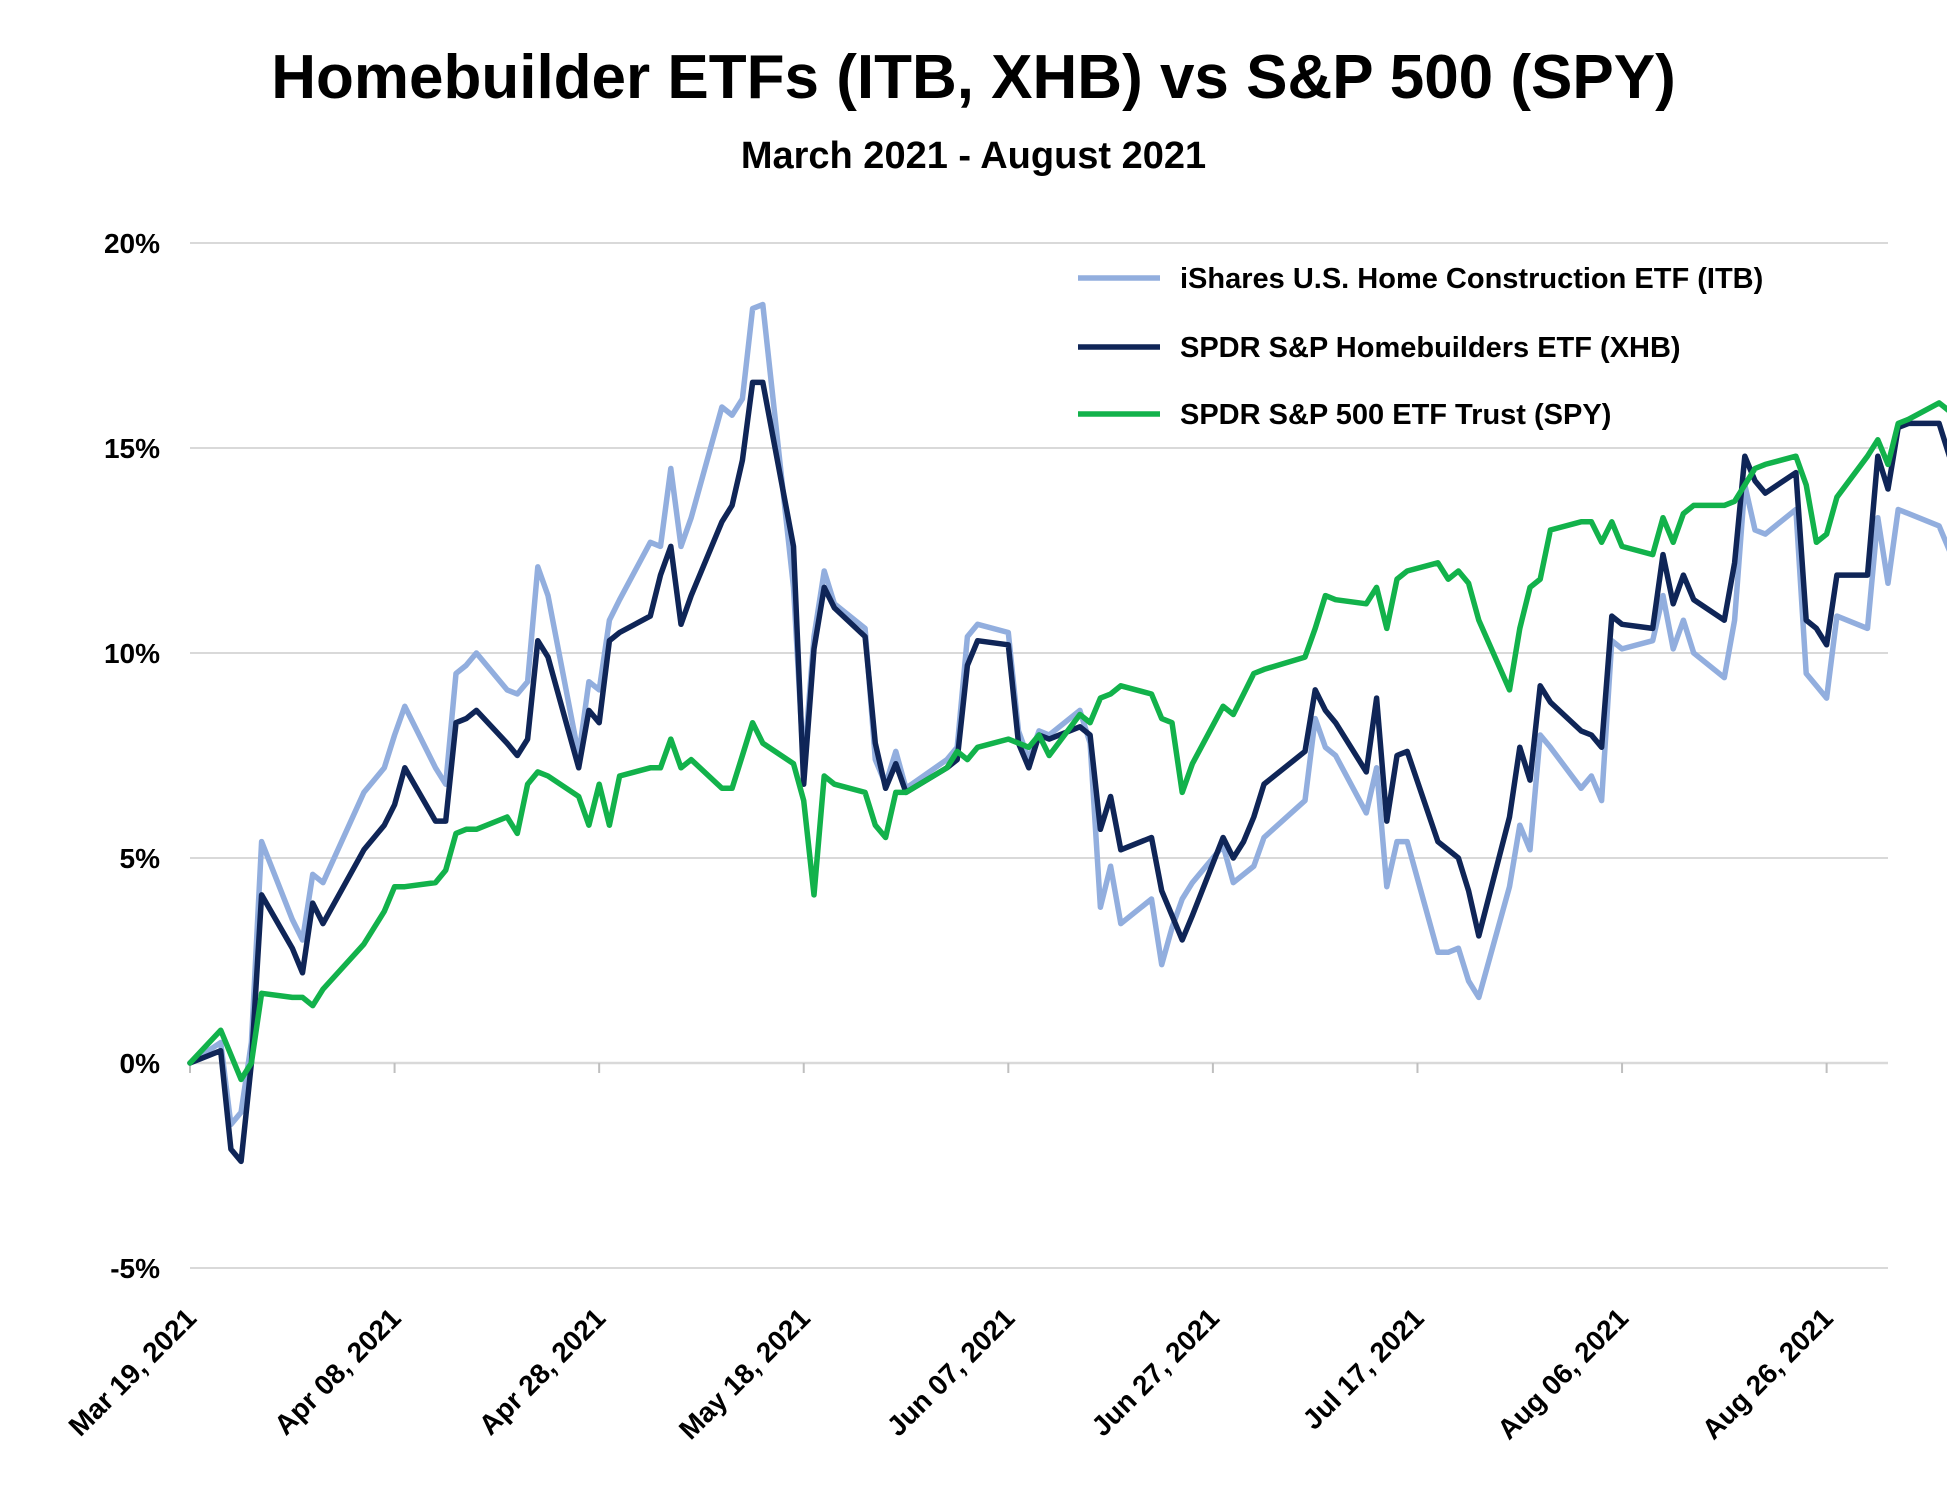  I want to click on chart-subtitle: March 2021 - August 2021, so click(973, 156).